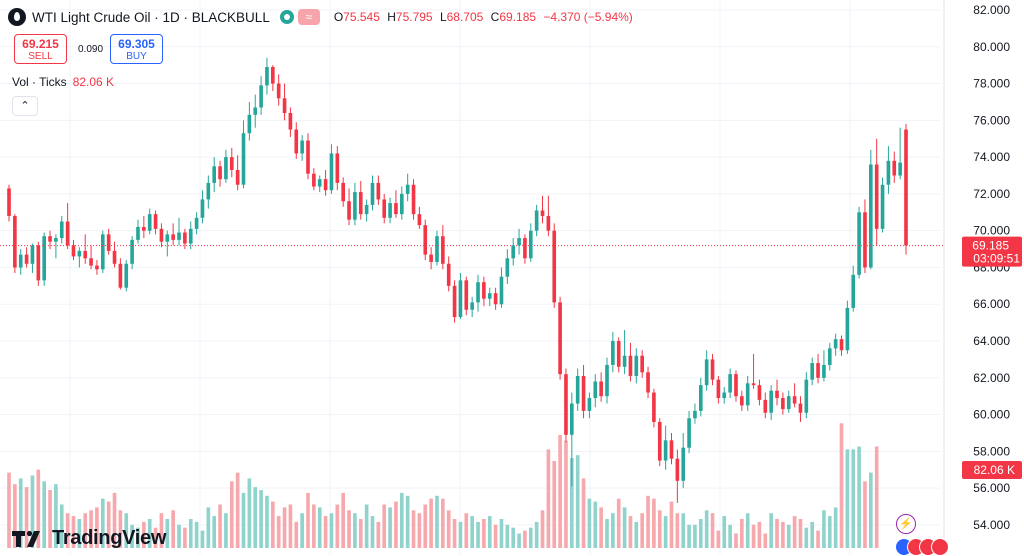 This screenshot has width=1024, height=556. Describe the element at coordinates (991, 47) in the screenshot. I see `price-tick-label: 80.000` at that location.